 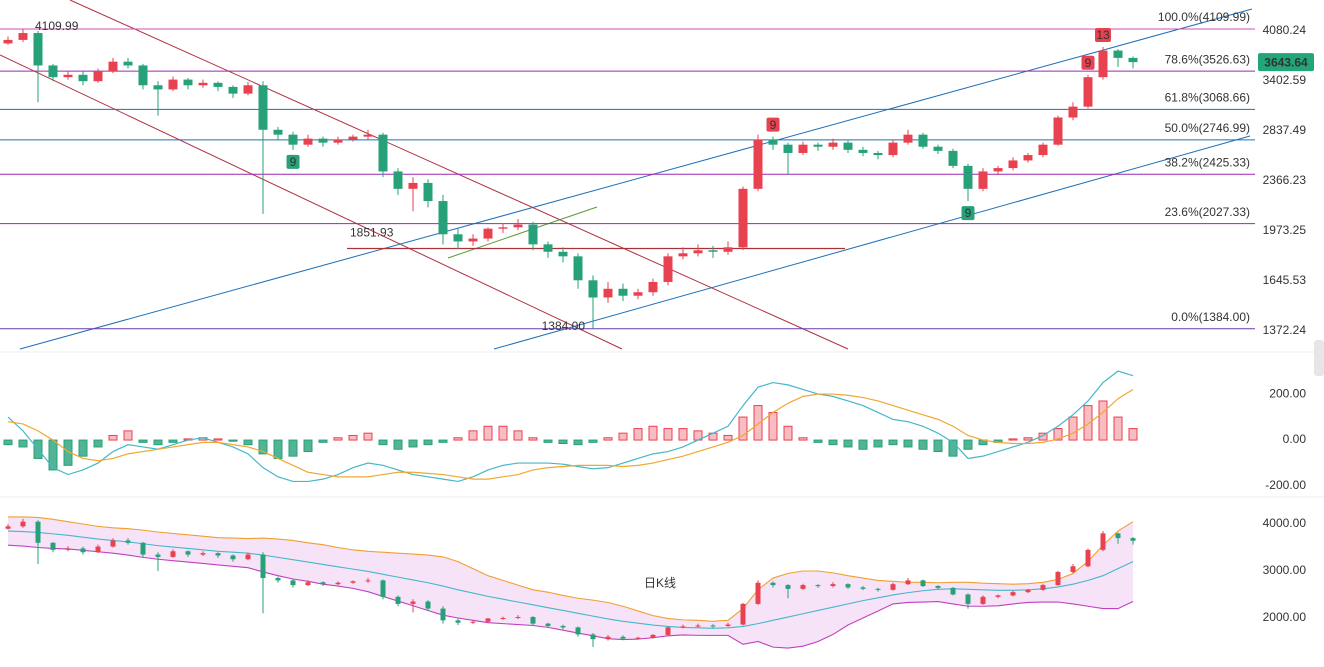 I want to click on scroll-handle, so click(x=1319, y=358).